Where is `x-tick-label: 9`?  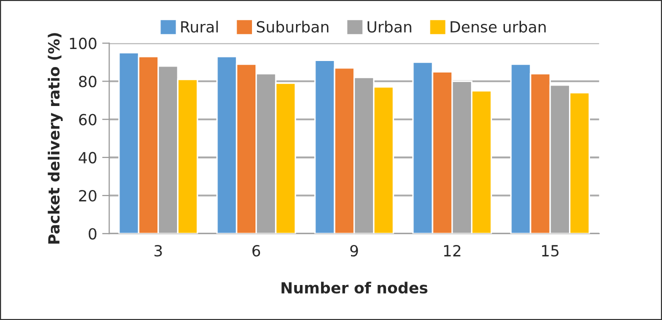 x-tick-label: 9 is located at coordinates (354, 250).